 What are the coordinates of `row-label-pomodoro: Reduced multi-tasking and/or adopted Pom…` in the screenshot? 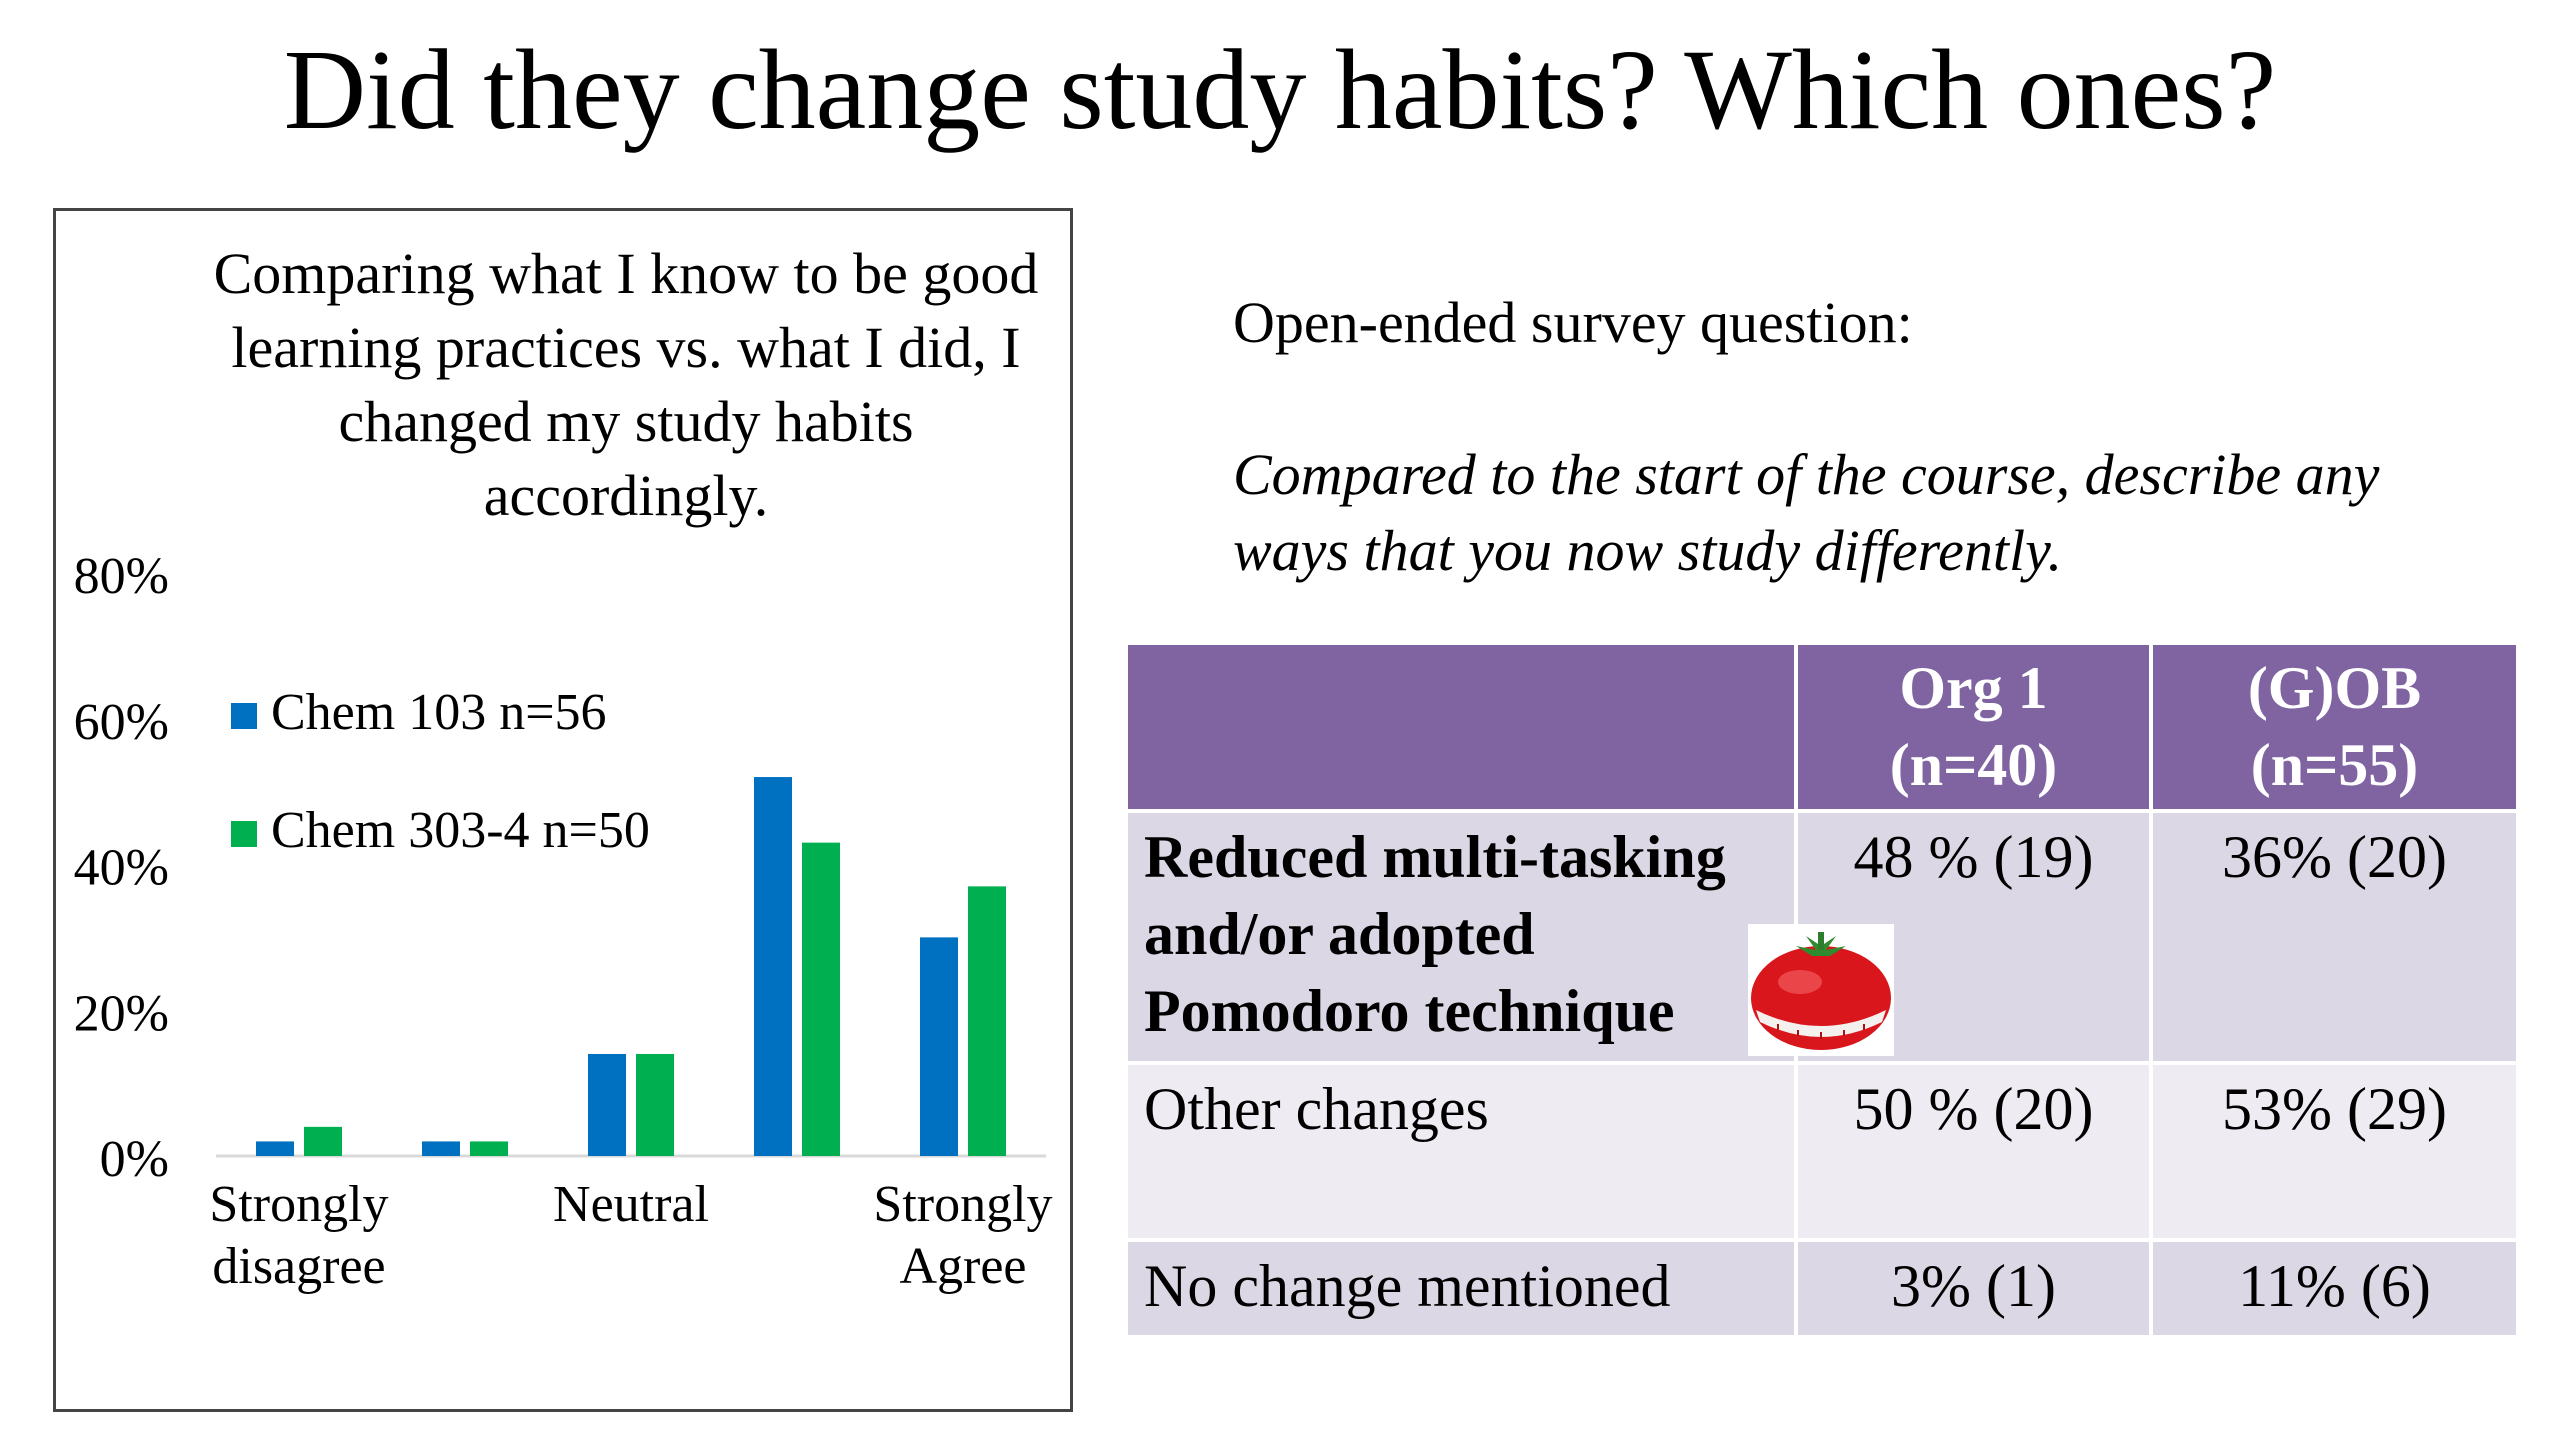 It's located at (1461, 937).